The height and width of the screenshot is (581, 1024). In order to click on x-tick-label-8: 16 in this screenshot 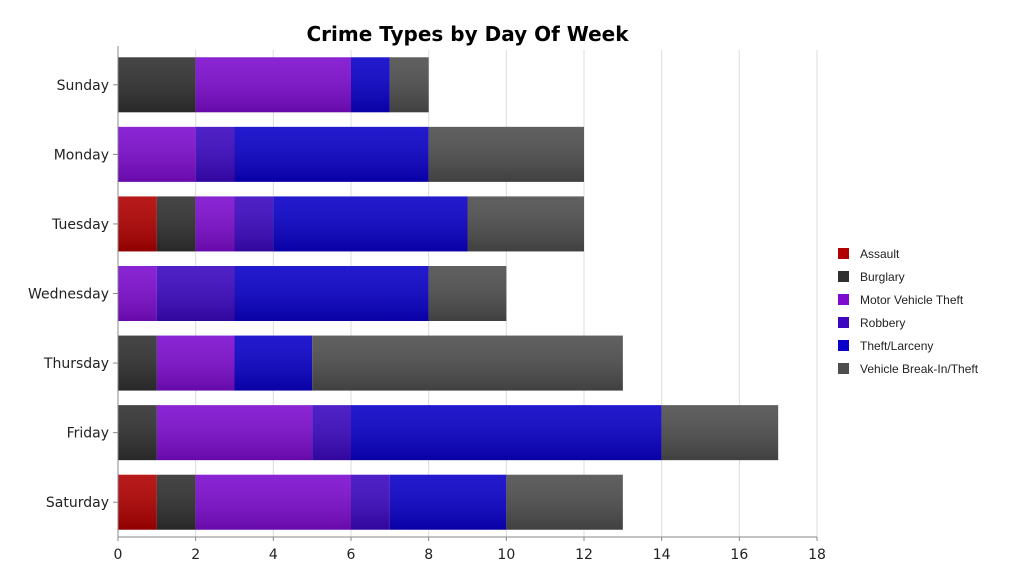, I will do `click(739, 555)`.